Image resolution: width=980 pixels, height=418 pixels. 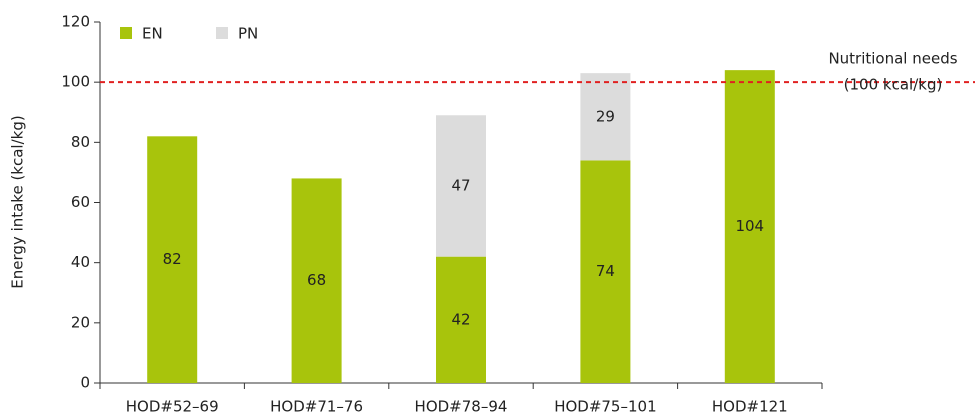 I want to click on x-tick-label: HOD#78–94, so click(x=461, y=407).